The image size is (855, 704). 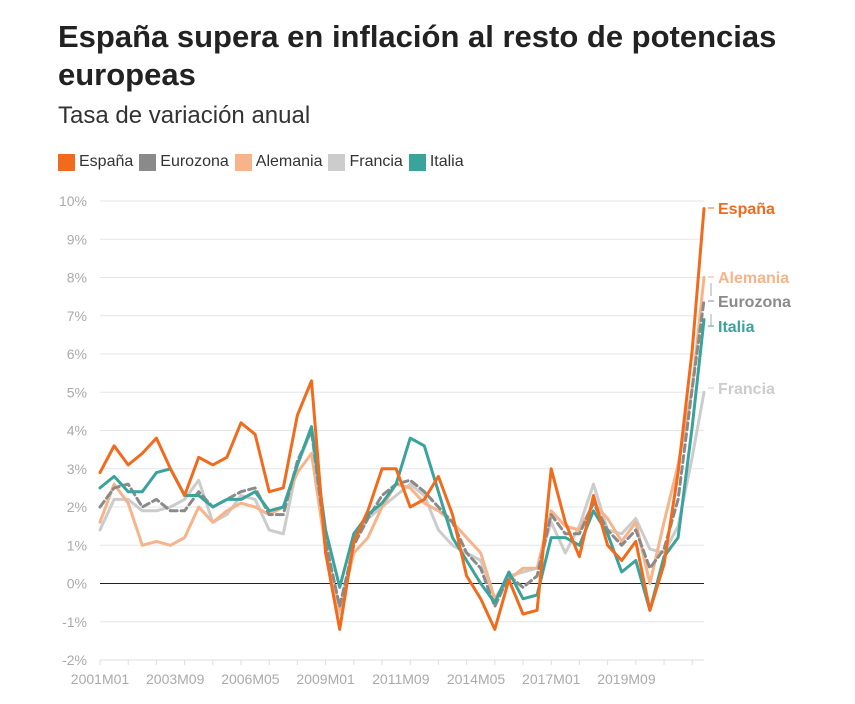 What do you see at coordinates (100, 679) in the screenshot?
I see `x-tick-label: 2001M01` at bounding box center [100, 679].